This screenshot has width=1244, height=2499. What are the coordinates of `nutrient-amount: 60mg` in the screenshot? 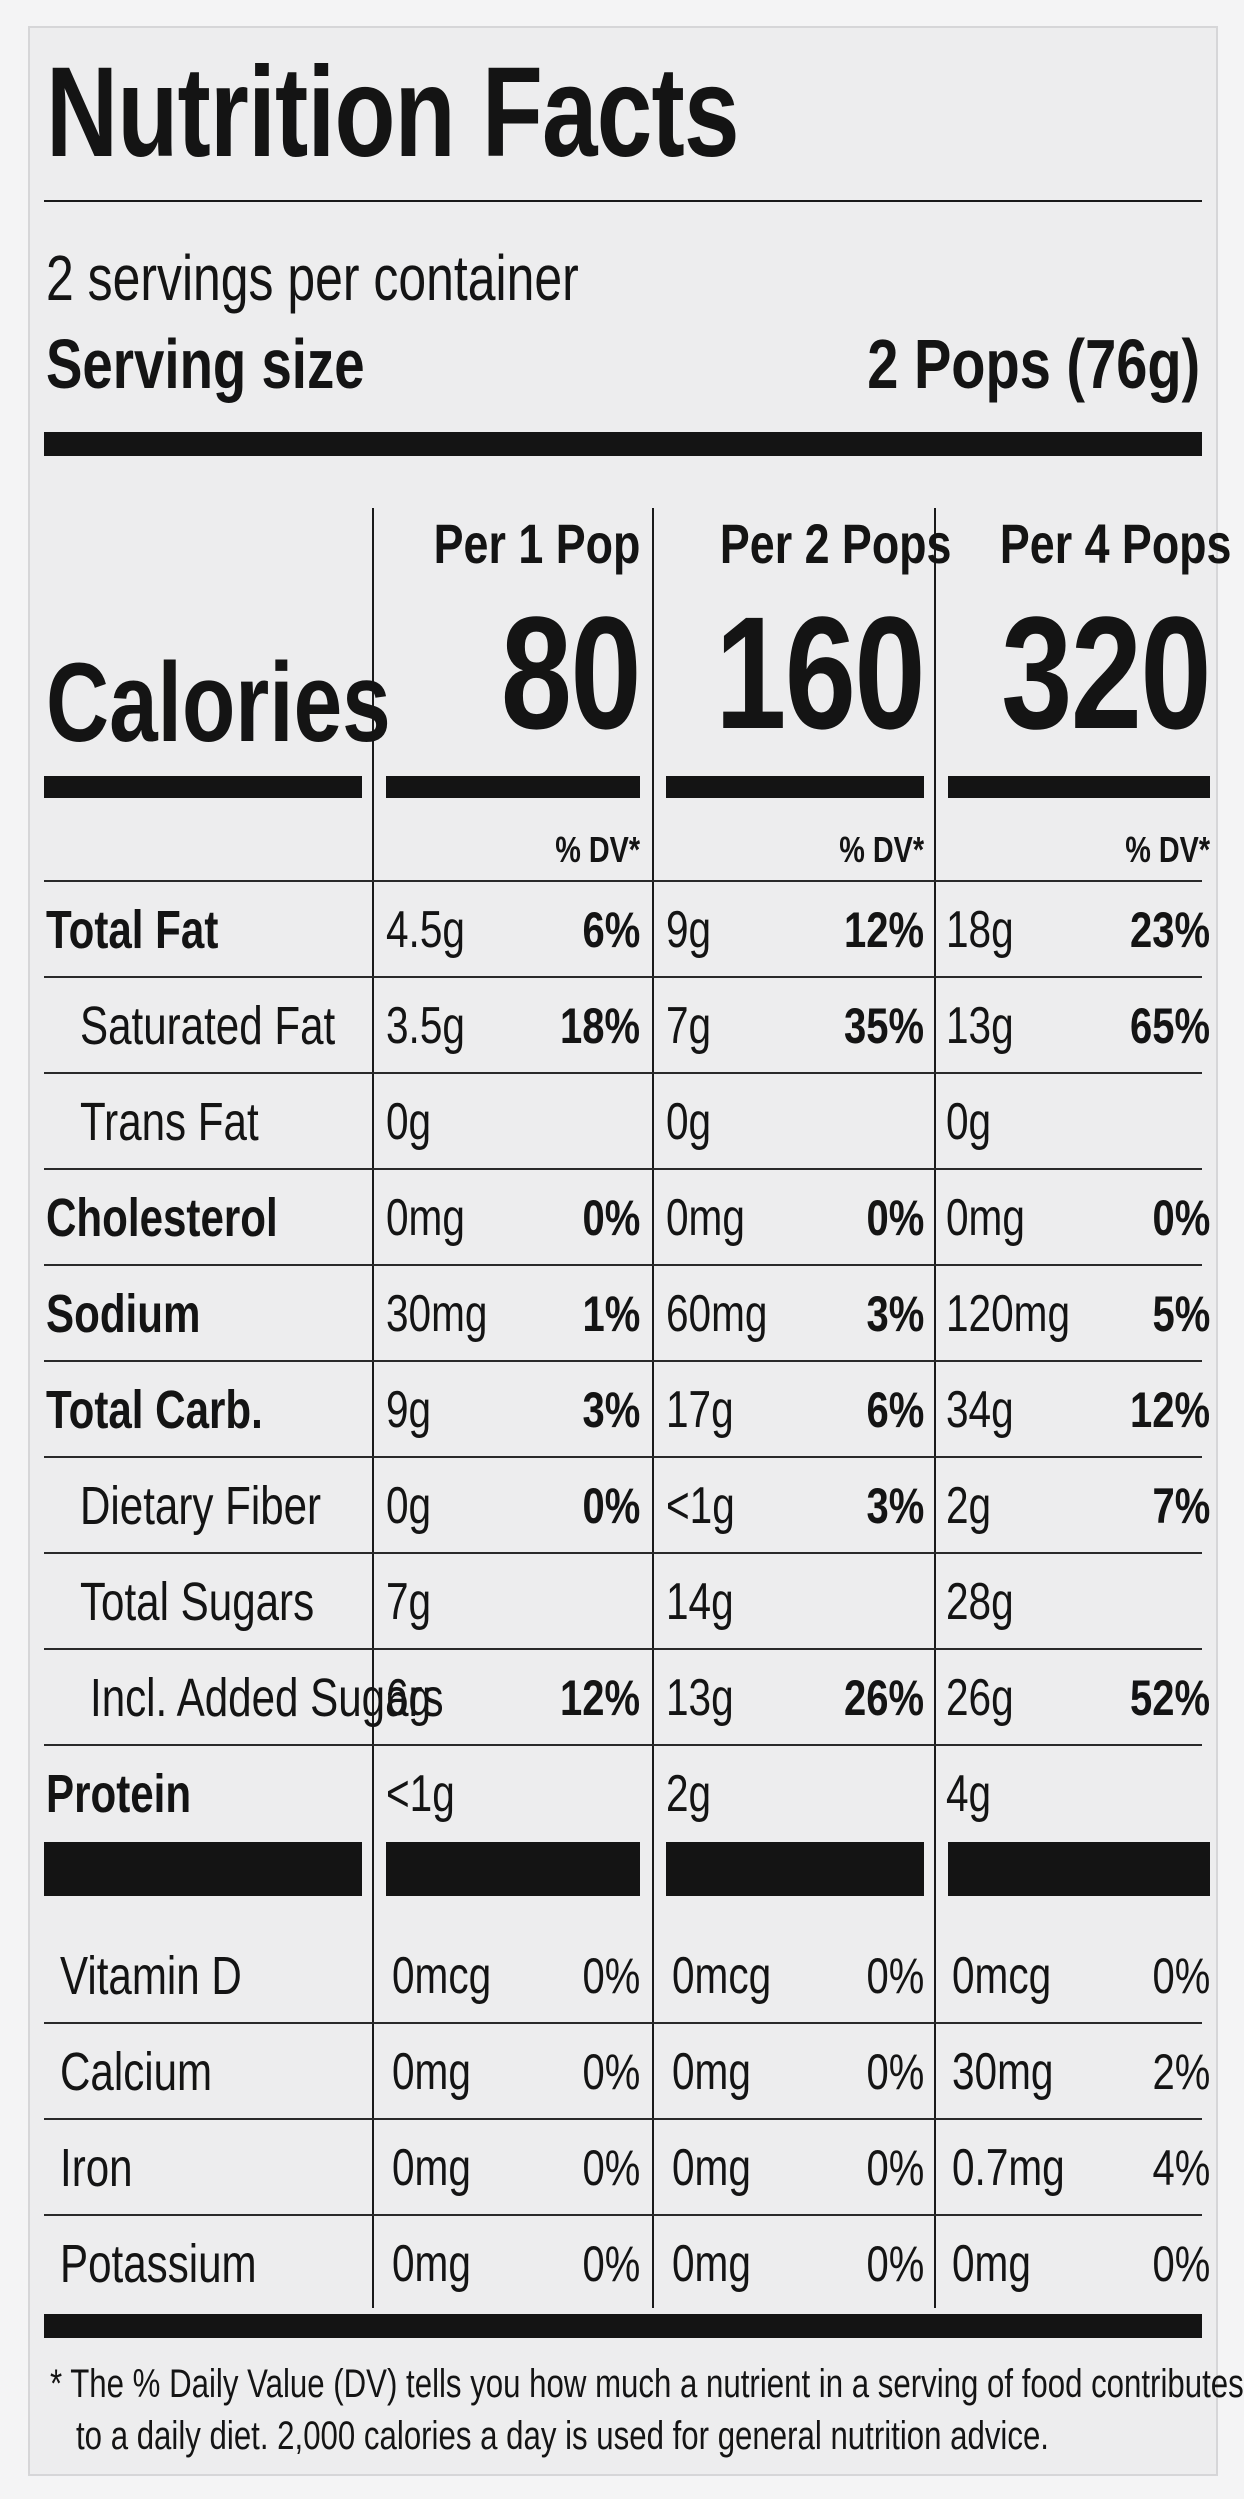 It's located at (717, 1314).